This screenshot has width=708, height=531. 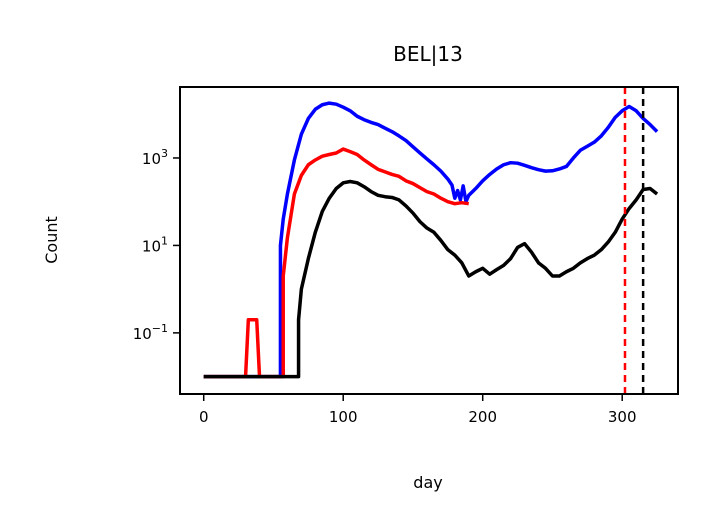 I want to click on x-tick-label: 300, so click(x=622, y=417).